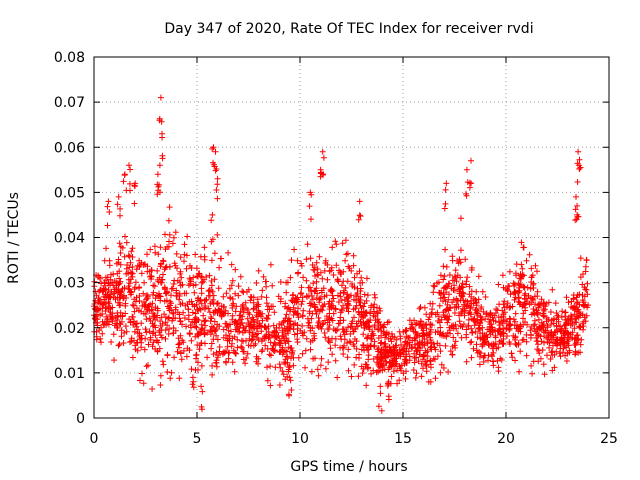  Describe the element at coordinates (197, 439) in the screenshot. I see `x-tick-label: 5` at that location.